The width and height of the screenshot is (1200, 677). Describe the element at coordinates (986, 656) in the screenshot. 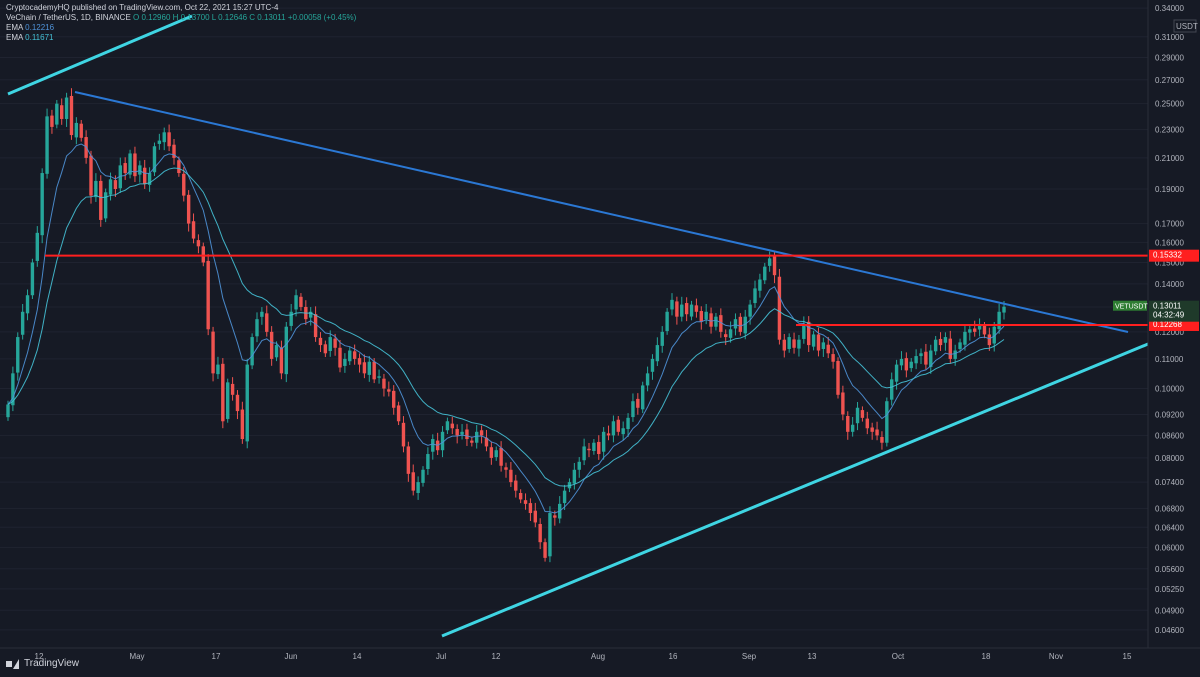

I see `time-tick-label: 18` at that location.